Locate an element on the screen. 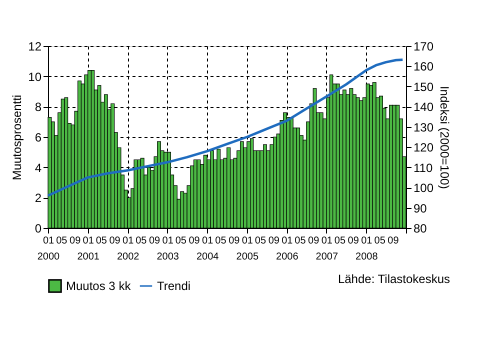 This screenshot has width=495, height=340. y2-tick-label: 150 is located at coordinates (424, 87).